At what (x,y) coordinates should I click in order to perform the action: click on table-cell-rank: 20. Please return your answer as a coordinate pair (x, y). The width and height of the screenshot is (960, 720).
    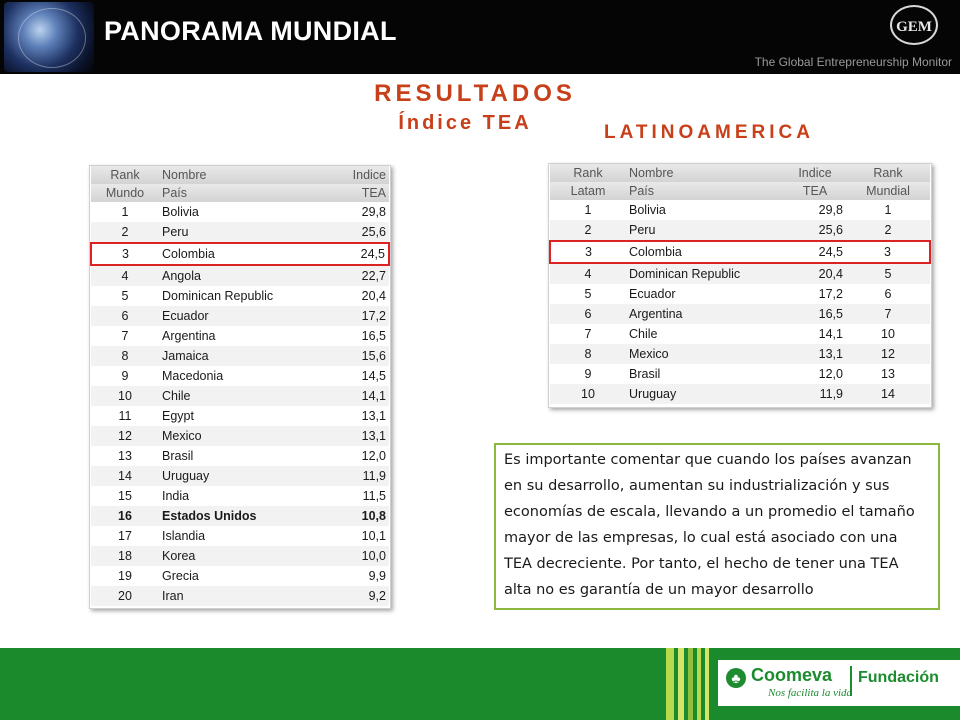
    Looking at the image, I should click on (125, 596).